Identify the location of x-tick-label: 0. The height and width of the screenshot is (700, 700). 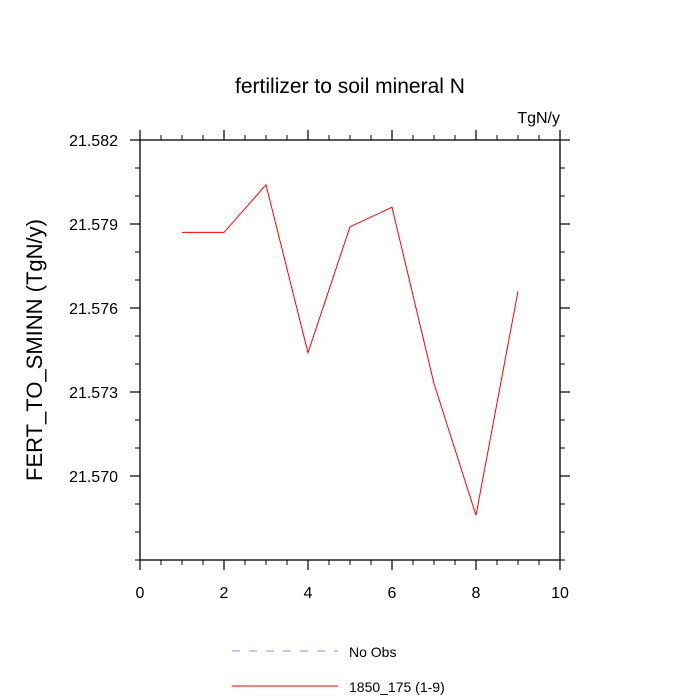
(140, 593).